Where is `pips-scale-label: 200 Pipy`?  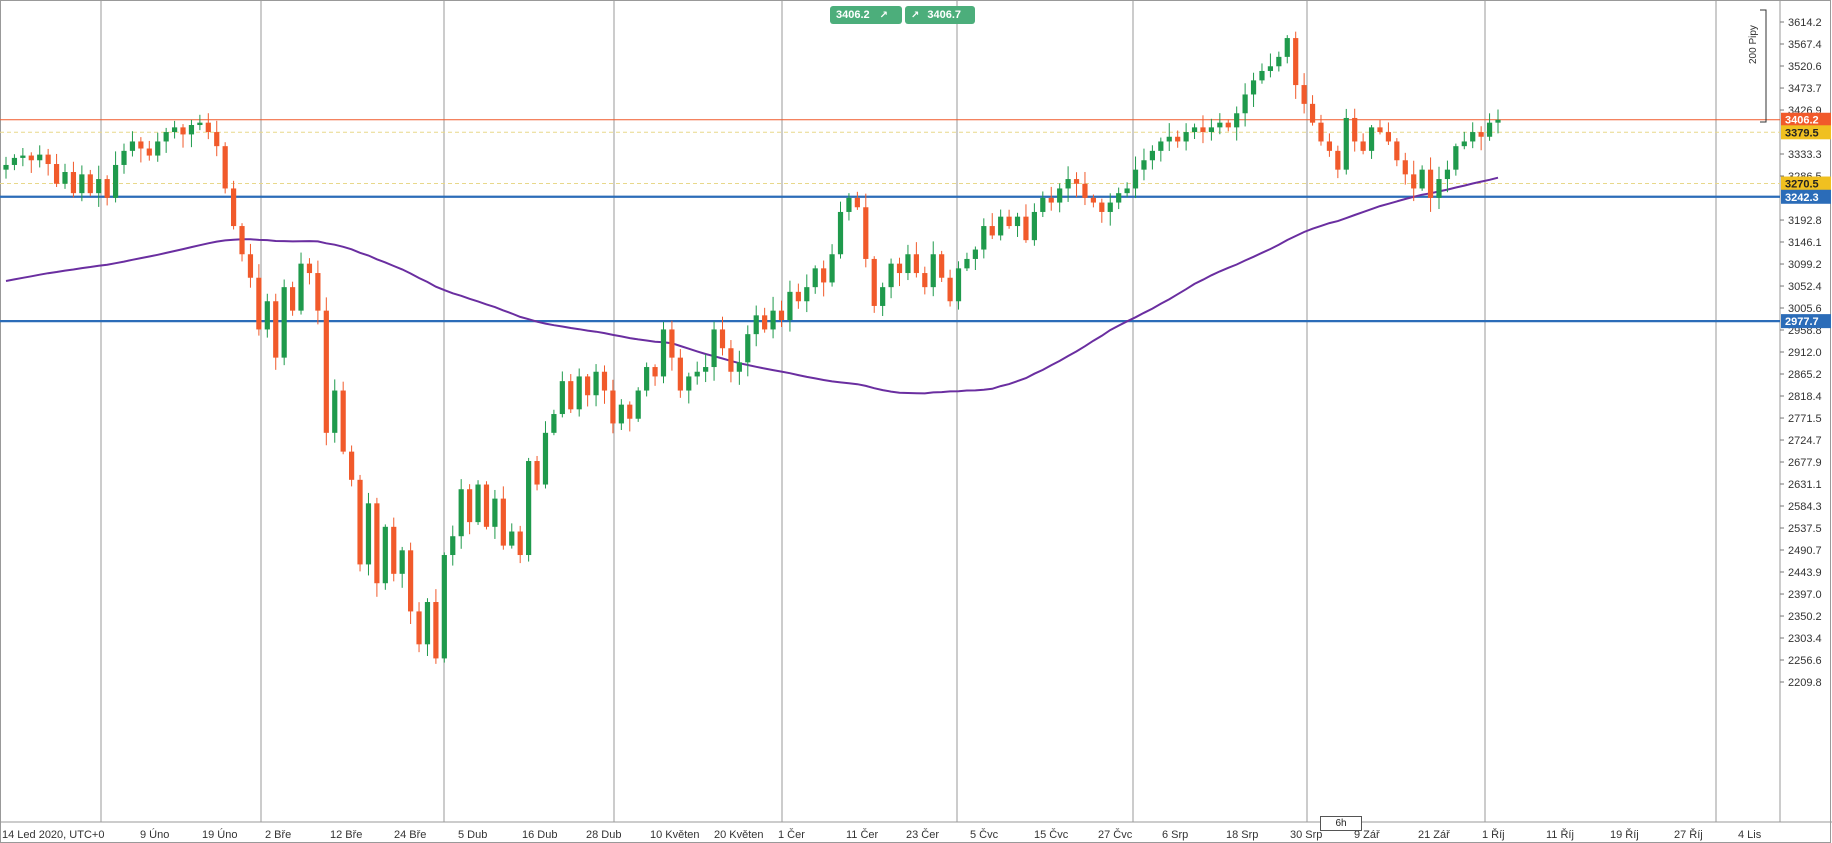
pips-scale-label: 200 Pipy is located at coordinates (1753, 44).